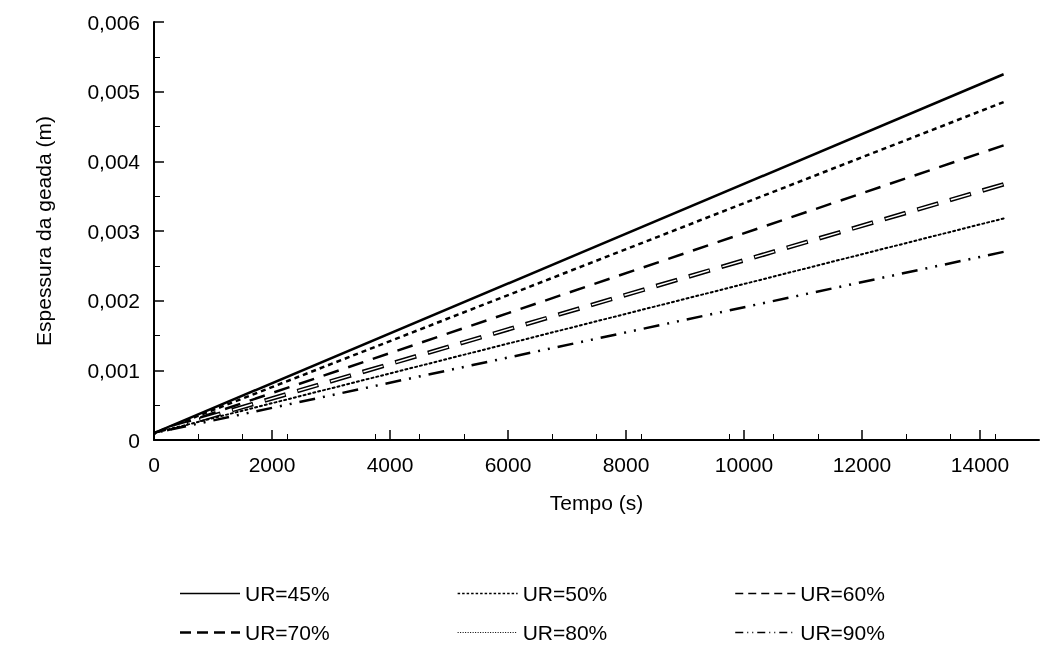 This screenshot has height=650, width=1041. Describe the element at coordinates (626, 464) in the screenshot. I see `x-tick-label: 8000` at that location.